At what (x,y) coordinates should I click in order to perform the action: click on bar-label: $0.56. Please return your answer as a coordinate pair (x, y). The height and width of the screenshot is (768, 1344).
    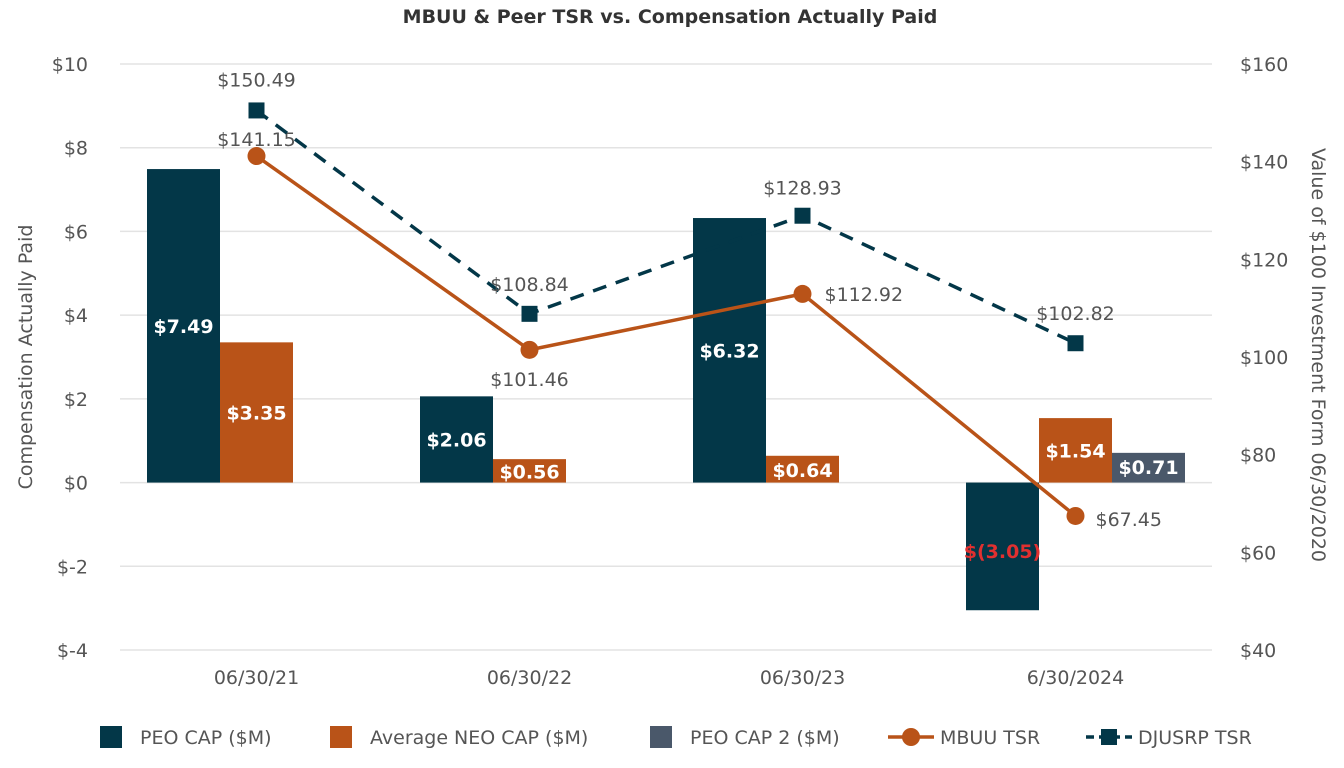
    Looking at the image, I should click on (529, 473).